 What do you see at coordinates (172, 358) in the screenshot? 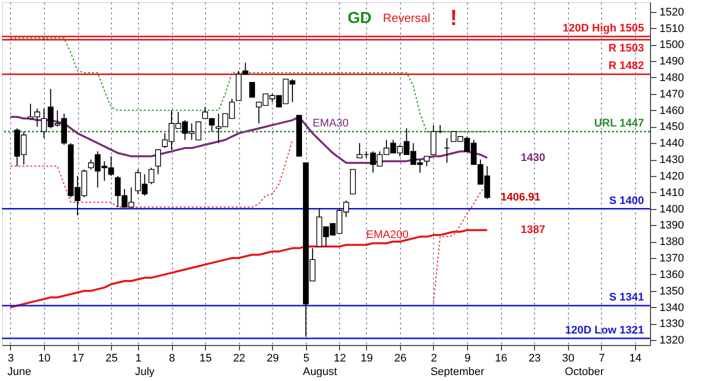
I see `x-tick-label: 8` at bounding box center [172, 358].